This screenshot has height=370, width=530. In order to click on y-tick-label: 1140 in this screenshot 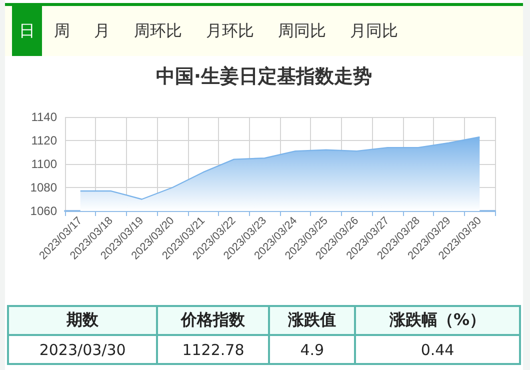, I will do `click(44, 117)`.